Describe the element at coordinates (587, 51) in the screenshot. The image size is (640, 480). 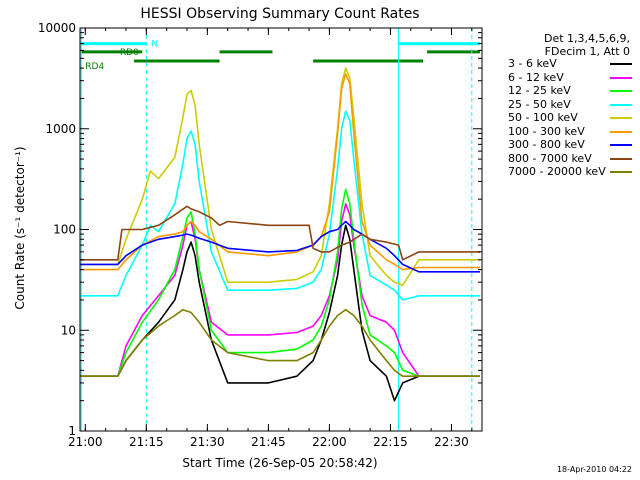
I see `legend-header-line-2: FDecim 1, Att 0` at that location.